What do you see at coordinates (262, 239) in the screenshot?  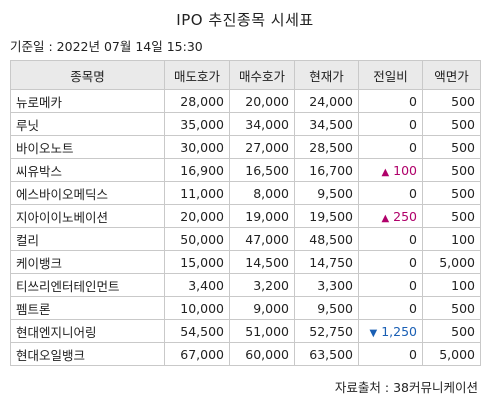 I see `bid-price: 47,000` at bounding box center [262, 239].